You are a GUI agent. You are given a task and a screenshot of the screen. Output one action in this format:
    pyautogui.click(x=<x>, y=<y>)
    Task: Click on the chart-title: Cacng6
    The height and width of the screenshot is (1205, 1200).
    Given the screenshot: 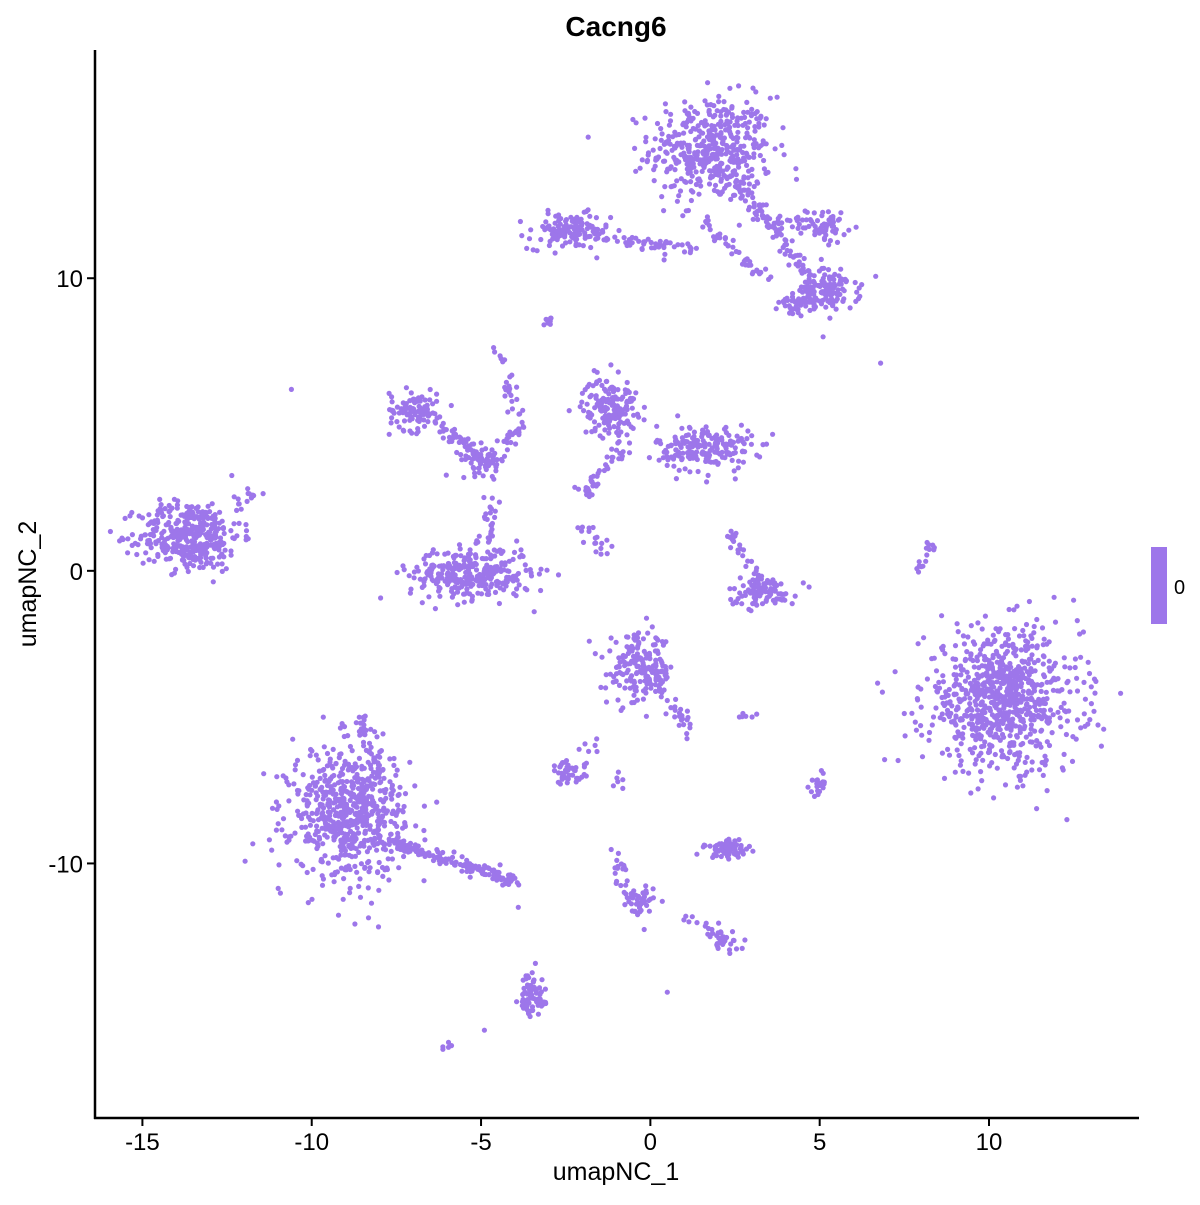 What is the action you would take?
    pyautogui.click(x=615, y=26)
    